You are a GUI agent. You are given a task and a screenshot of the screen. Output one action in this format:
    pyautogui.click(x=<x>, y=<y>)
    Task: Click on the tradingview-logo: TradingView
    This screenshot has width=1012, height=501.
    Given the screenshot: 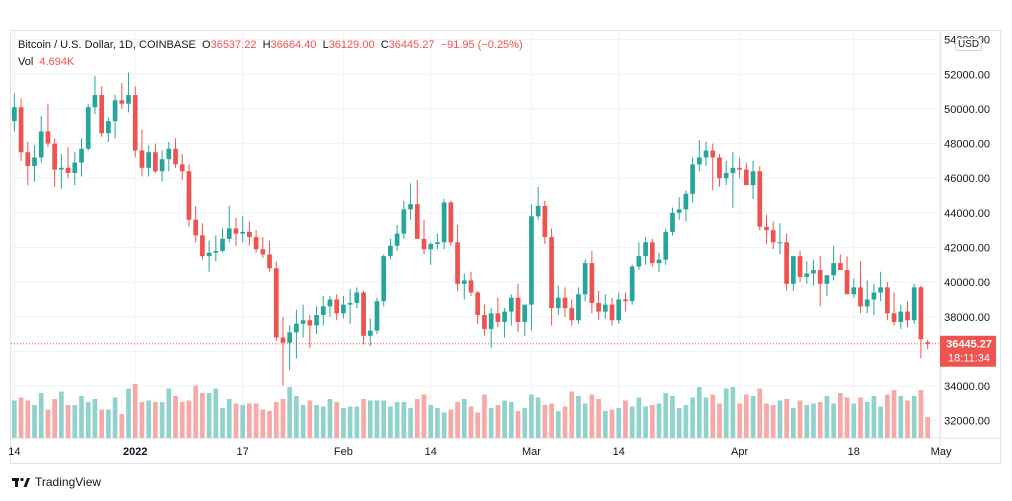 What is the action you would take?
    pyautogui.click(x=56, y=482)
    